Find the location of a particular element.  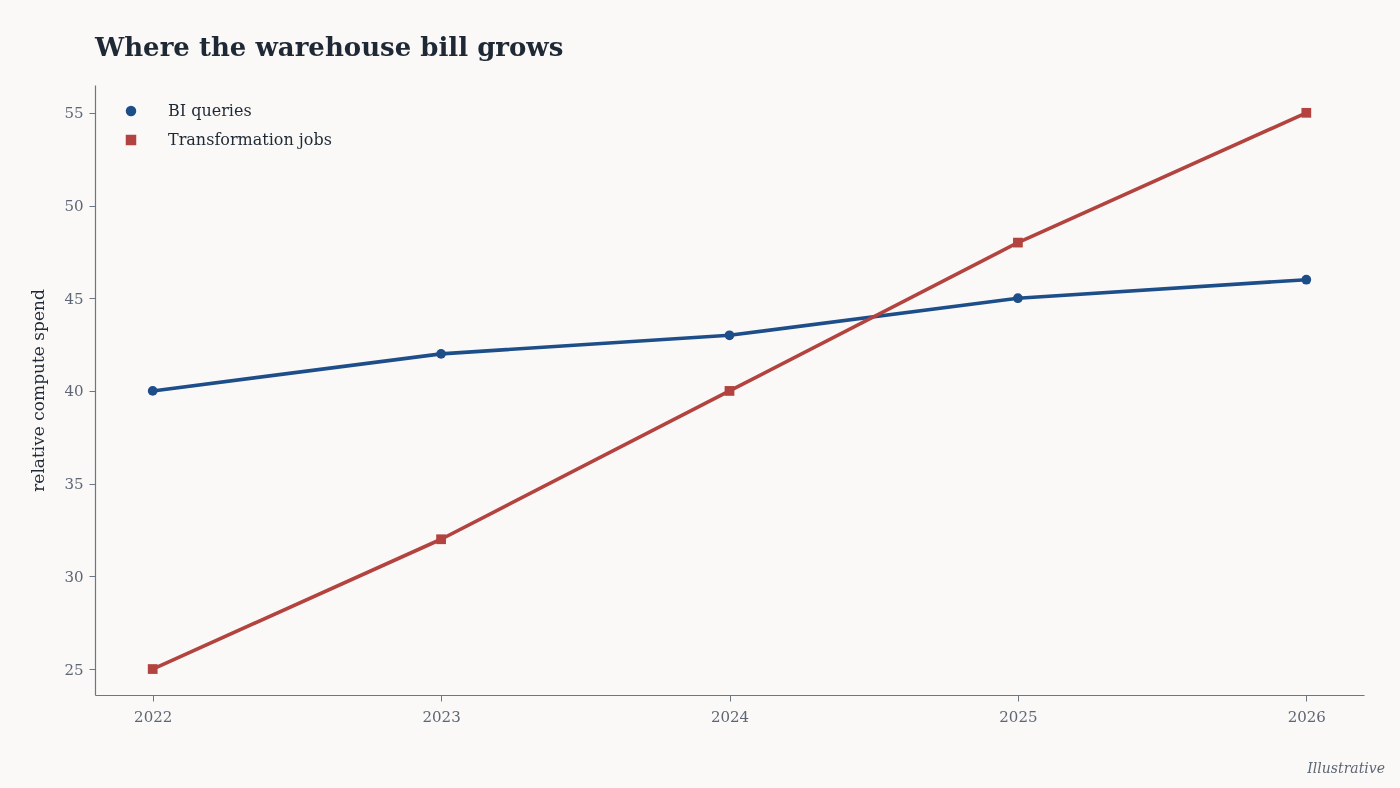

x-tick-label: 2022 is located at coordinates (153, 716).